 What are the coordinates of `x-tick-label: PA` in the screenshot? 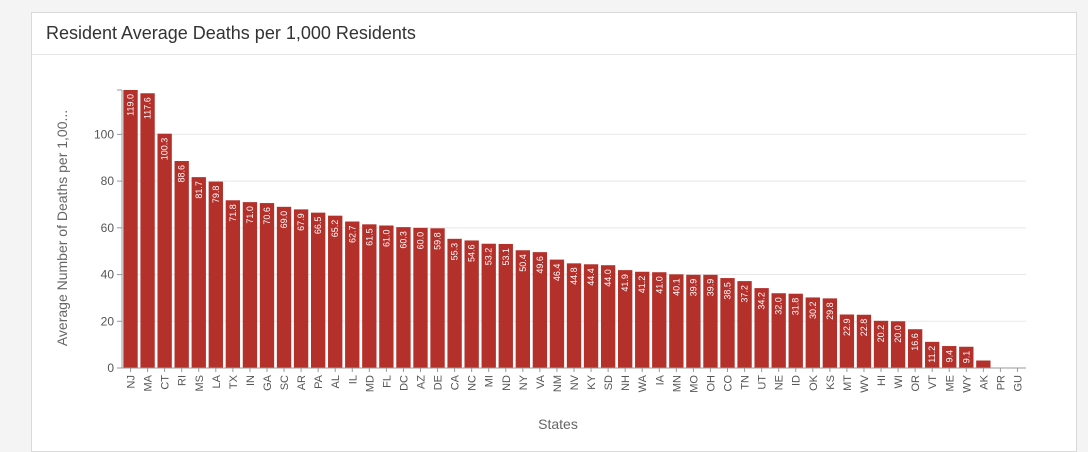 It's located at (319, 381).